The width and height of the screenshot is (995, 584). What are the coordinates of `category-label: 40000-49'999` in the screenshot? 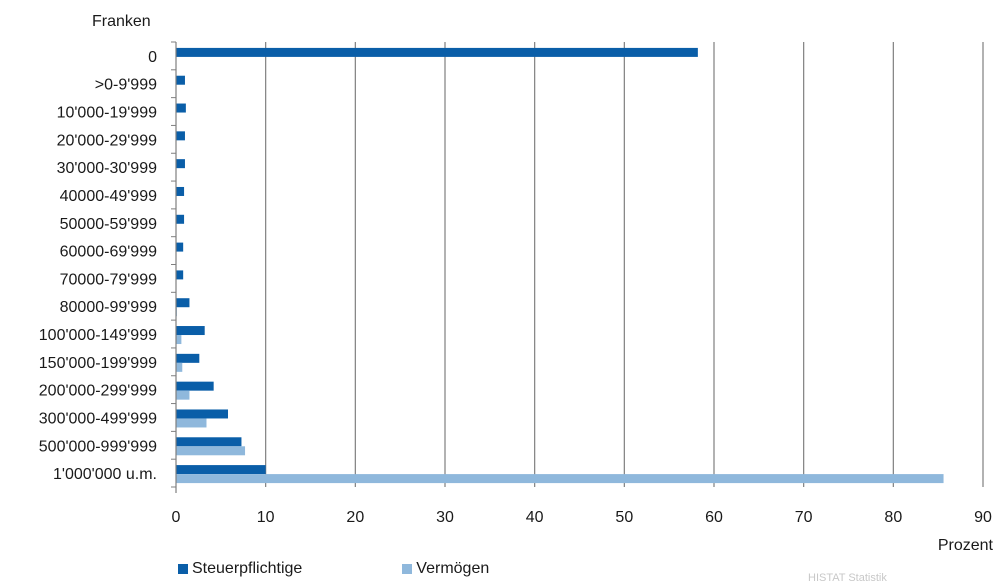 It's located at (108, 196).